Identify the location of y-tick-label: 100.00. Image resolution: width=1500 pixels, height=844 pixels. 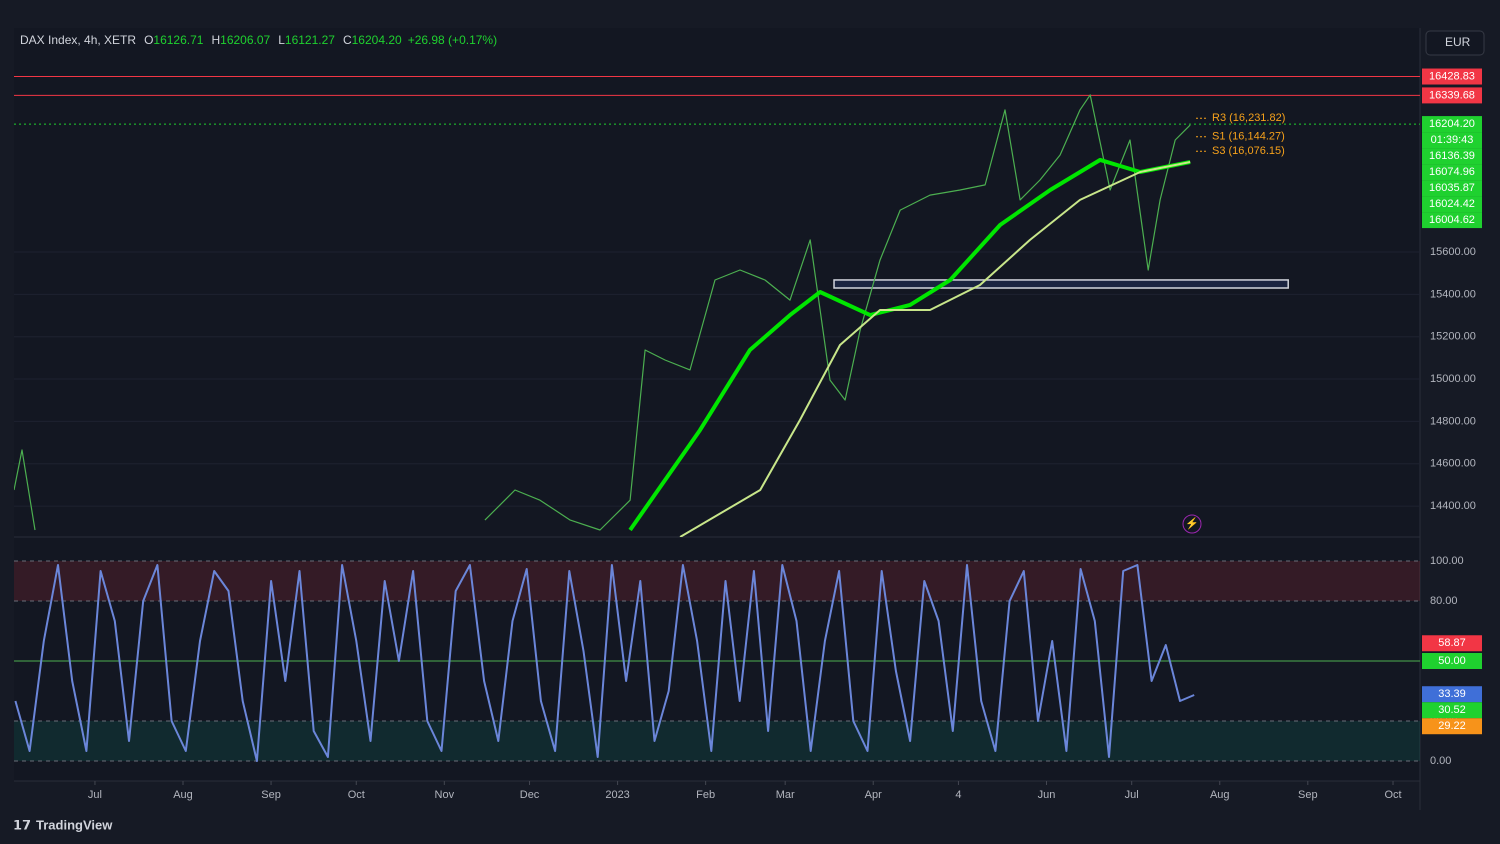
(1447, 561).